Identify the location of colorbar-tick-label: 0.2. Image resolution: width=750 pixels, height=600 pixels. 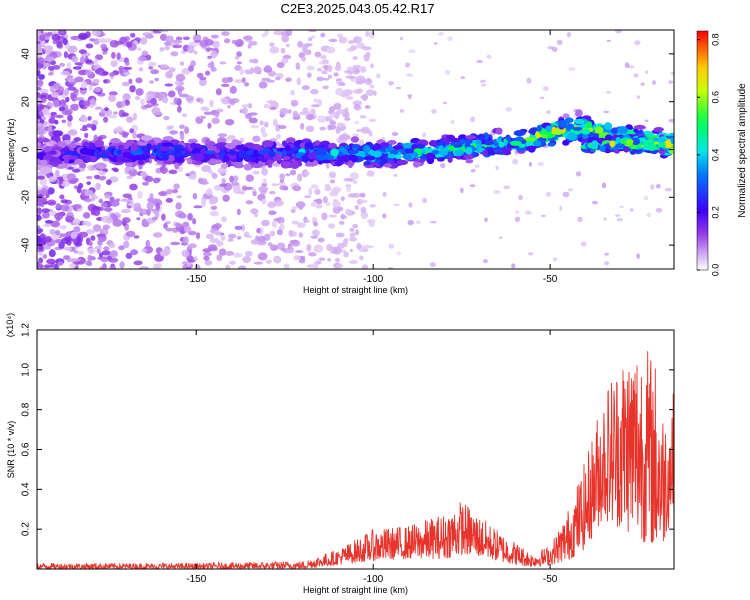
(715, 212).